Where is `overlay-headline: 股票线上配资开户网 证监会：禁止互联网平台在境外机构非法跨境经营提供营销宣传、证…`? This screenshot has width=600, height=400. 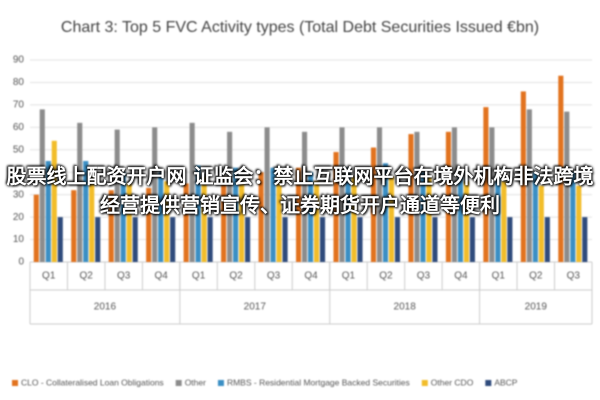
overlay-headline: 股票线上配资开户网 证监会：禁止互联网平台在境外机构非法跨境经营提供营销宣传、证… is located at coordinates (300, 190).